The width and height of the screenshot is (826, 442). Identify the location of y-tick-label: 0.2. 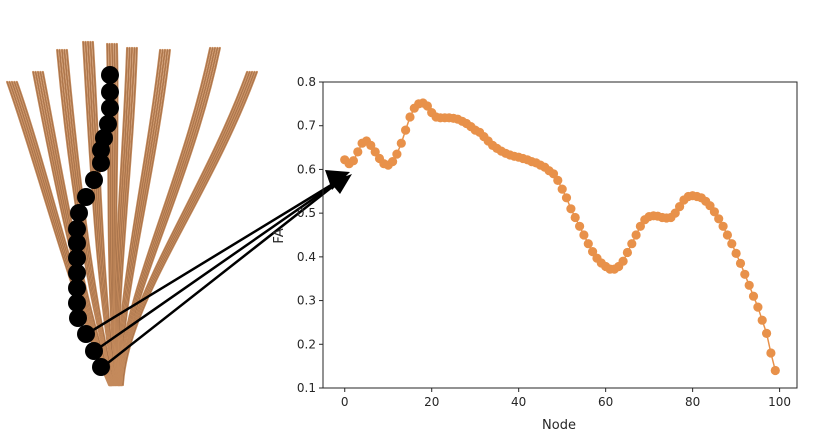
(306, 344).